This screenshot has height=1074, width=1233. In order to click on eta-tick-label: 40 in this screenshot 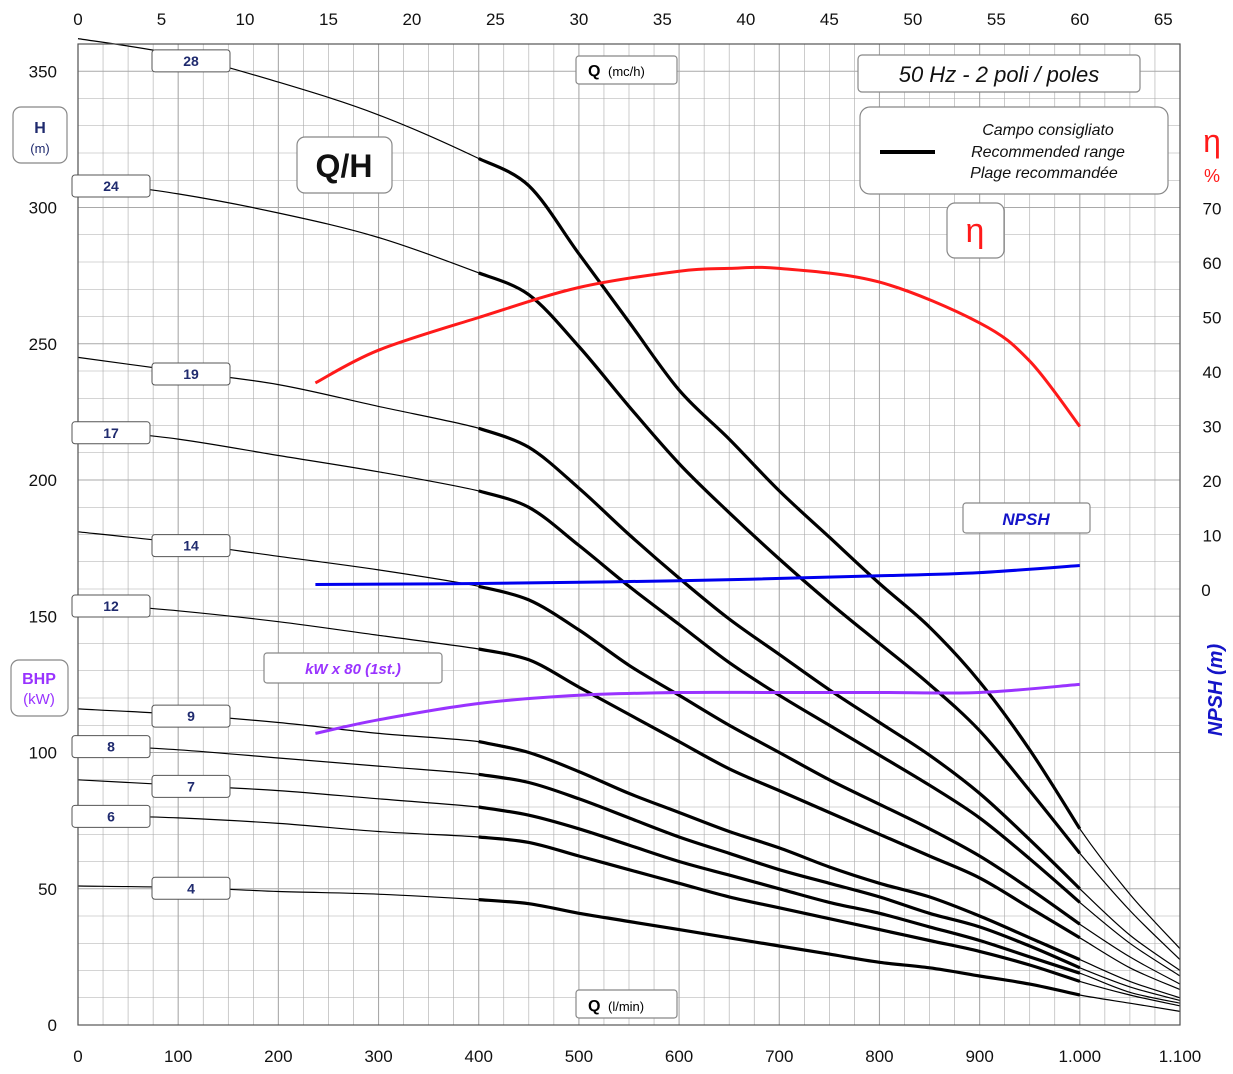, I will do `click(1212, 372)`.